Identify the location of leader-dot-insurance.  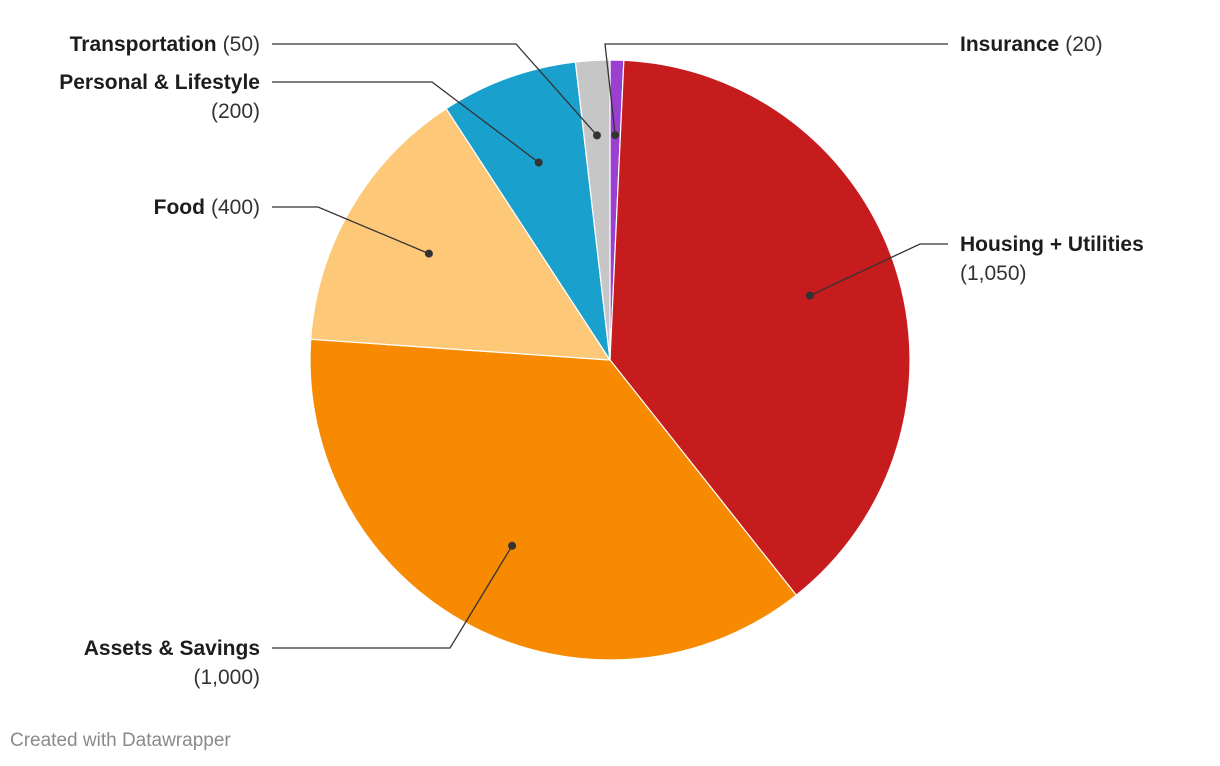
(615, 135).